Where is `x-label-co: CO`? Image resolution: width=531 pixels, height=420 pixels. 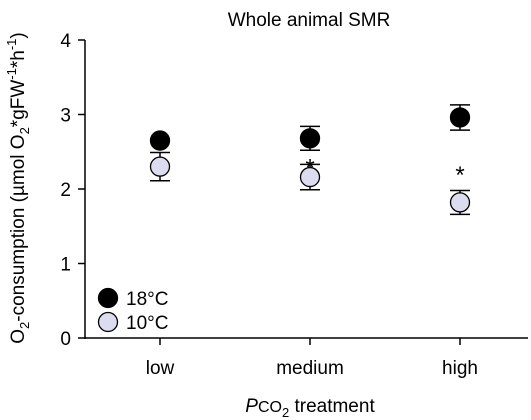
x-label-co: CO is located at coordinates (270, 407).